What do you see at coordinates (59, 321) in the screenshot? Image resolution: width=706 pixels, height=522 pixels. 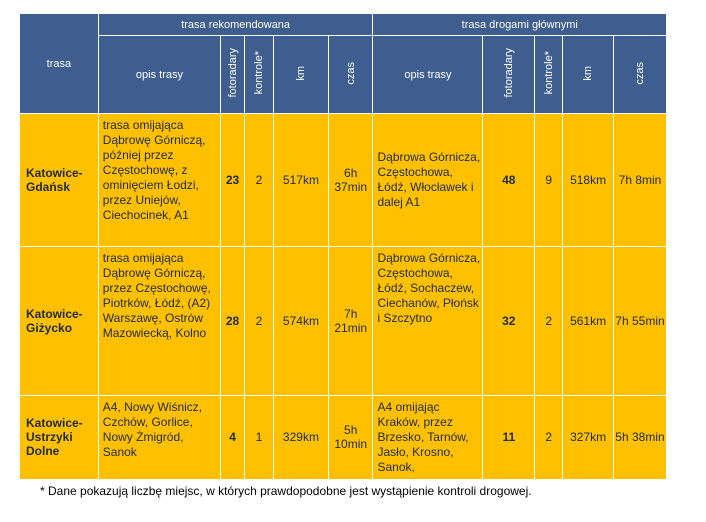 I see `route-name: Katowice-Giżycko` at bounding box center [59, 321].